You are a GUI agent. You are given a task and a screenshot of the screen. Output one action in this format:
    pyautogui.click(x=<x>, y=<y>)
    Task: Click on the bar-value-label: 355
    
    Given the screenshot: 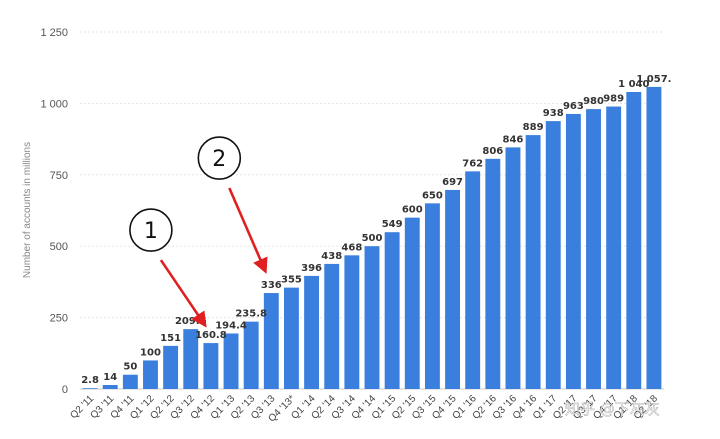 What is the action you would take?
    pyautogui.click(x=291, y=280)
    